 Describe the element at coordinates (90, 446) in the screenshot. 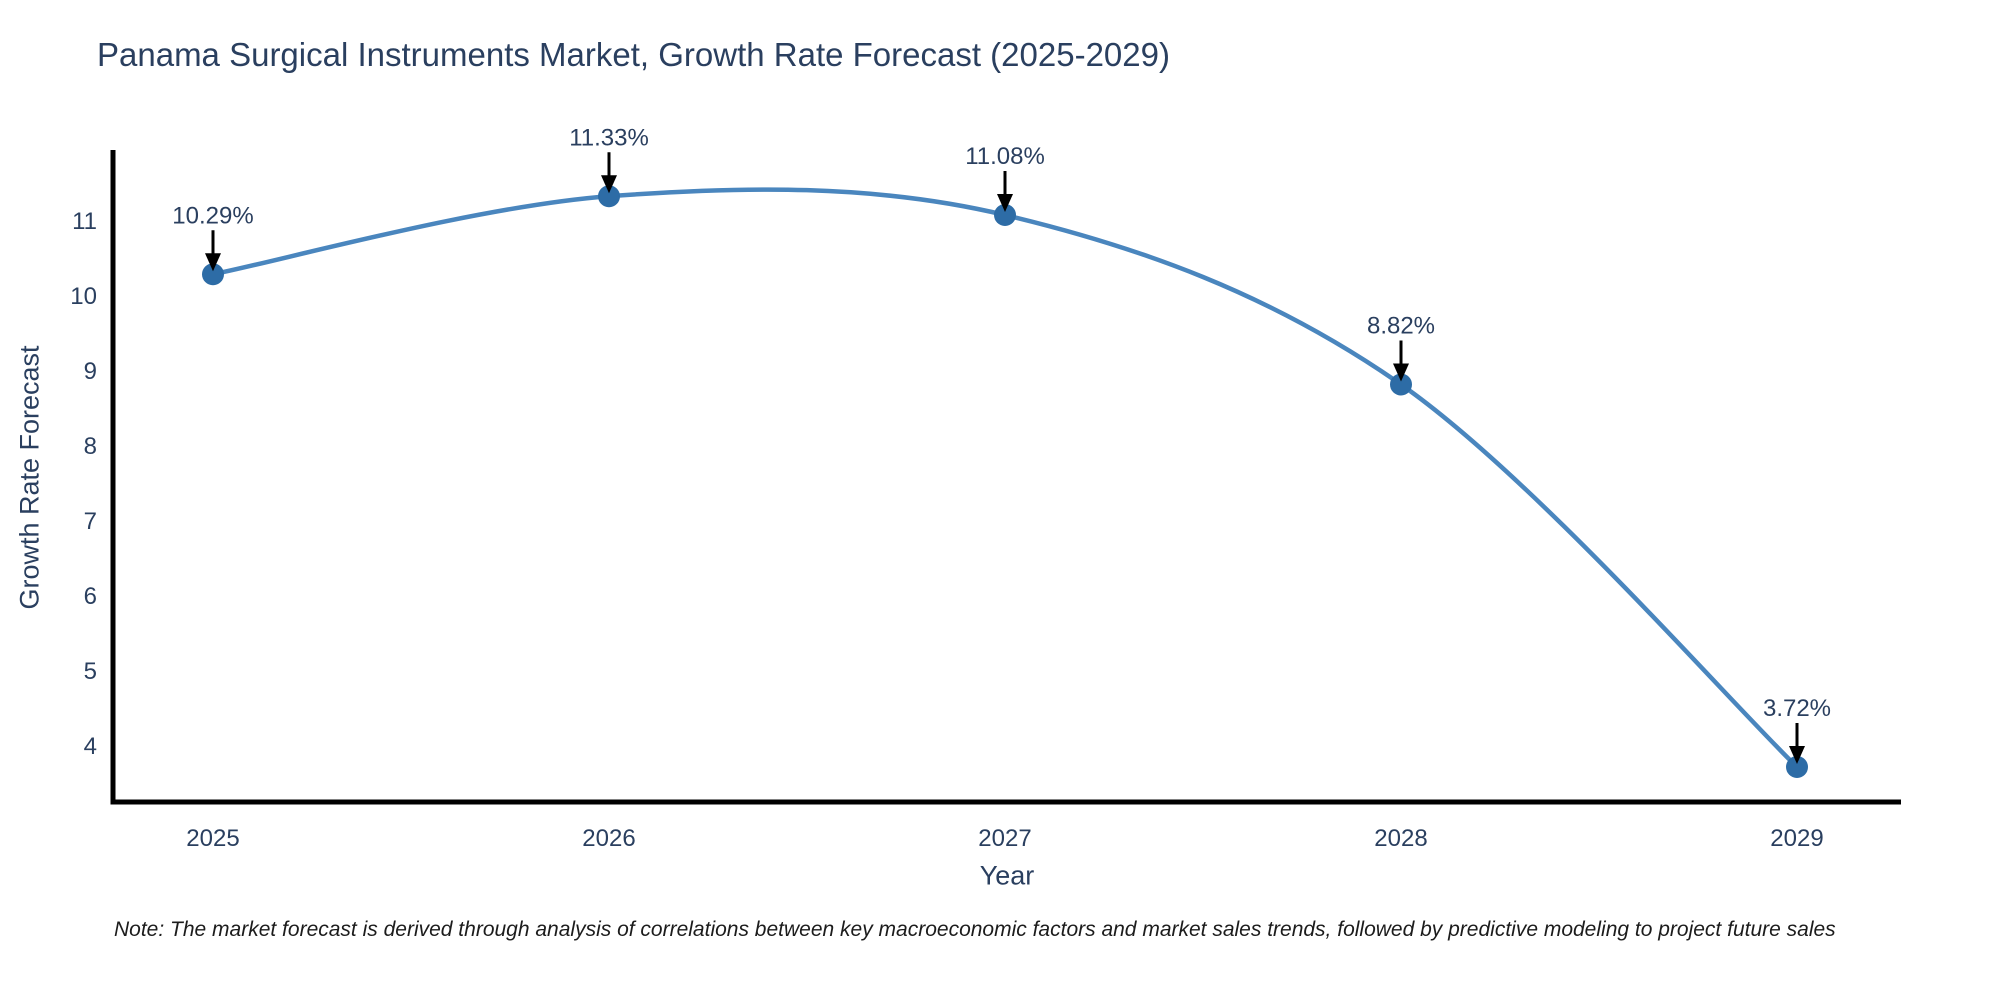

I see `y-tick-label: 8` at that location.